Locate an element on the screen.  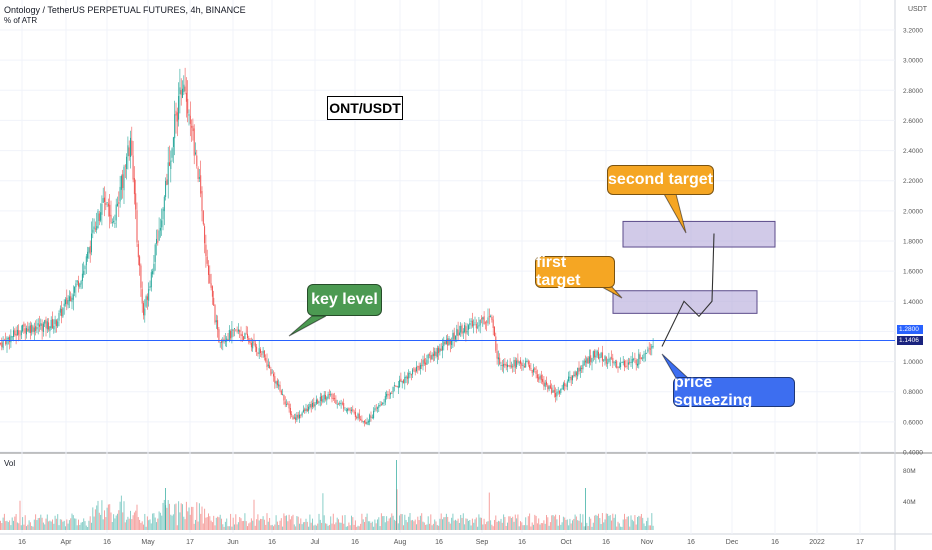
x-tick-label: 17 is located at coordinates (190, 542).